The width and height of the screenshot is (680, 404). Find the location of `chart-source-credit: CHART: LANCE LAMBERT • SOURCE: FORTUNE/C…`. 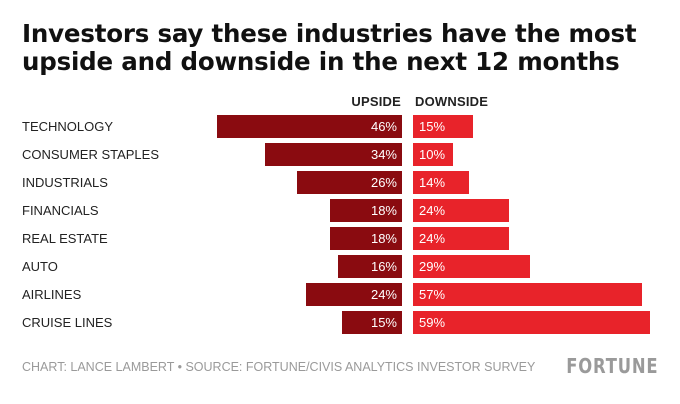

chart-source-credit: CHART: LANCE LAMBERT • SOURCE: FORTUNE/C… is located at coordinates (279, 367).